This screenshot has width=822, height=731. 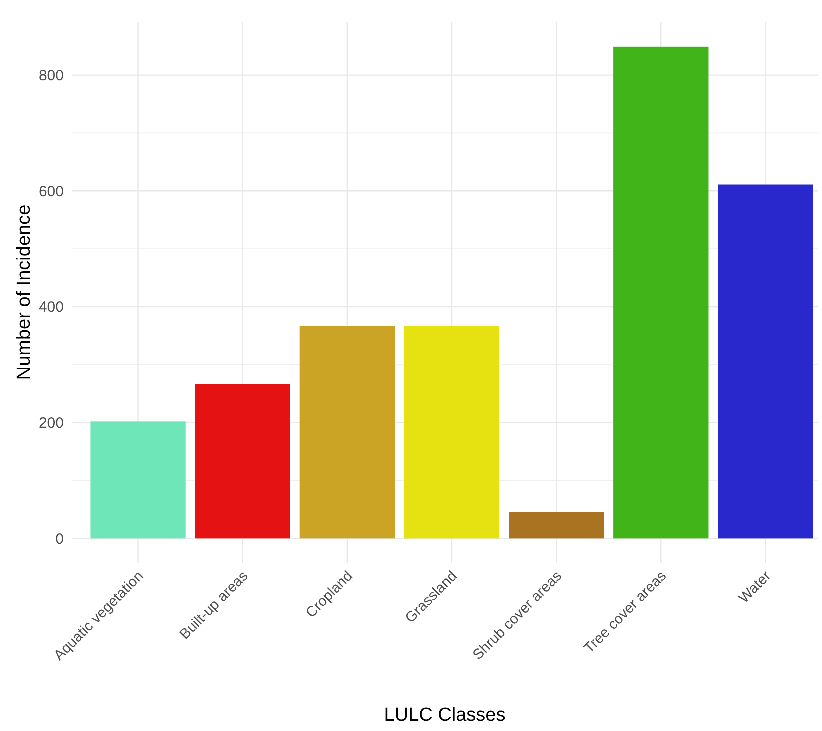 I want to click on y-tick-label: 200, so click(x=51, y=423).